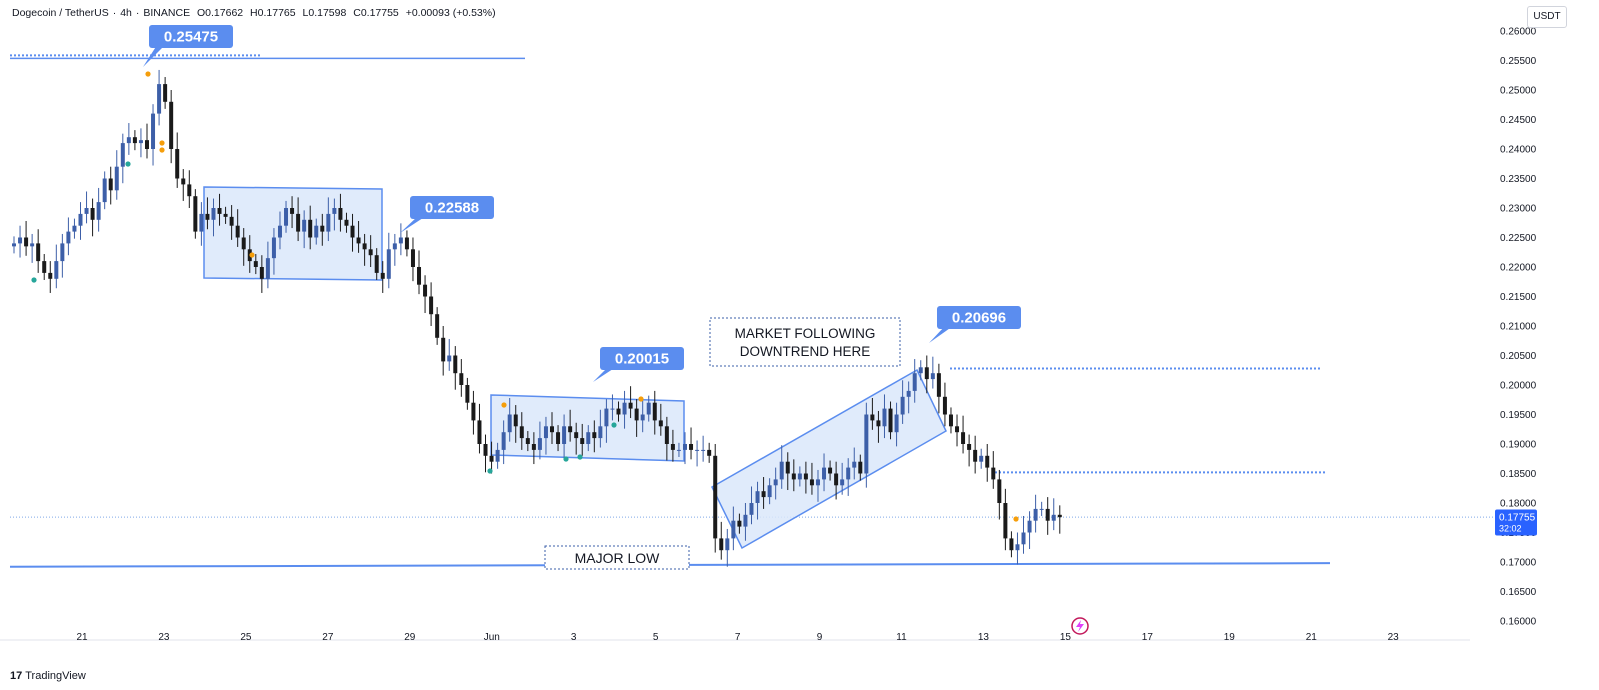 The image size is (1599, 690). Describe the element at coordinates (1080, 626) in the screenshot. I see `event-marker` at that location.